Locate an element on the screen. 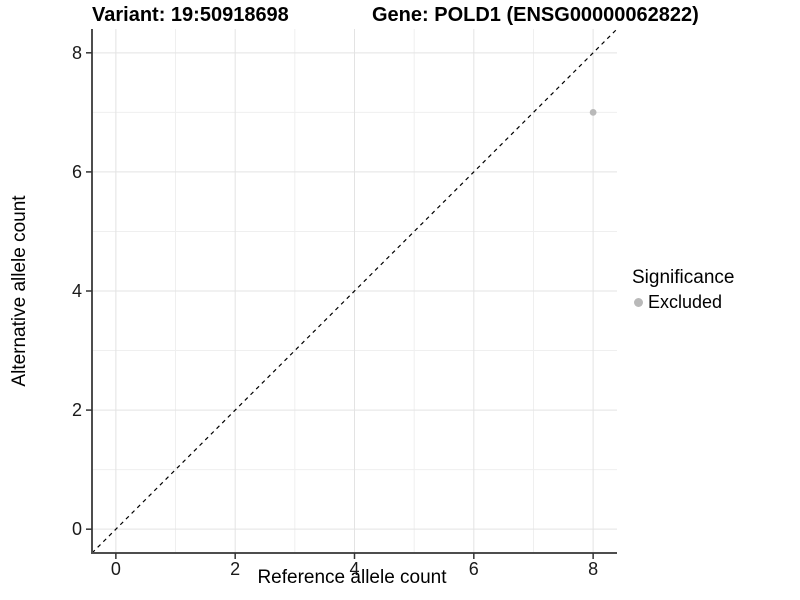 This screenshot has height=600, width=800. x-axis-label: Reference allele count is located at coordinates (352, 577).